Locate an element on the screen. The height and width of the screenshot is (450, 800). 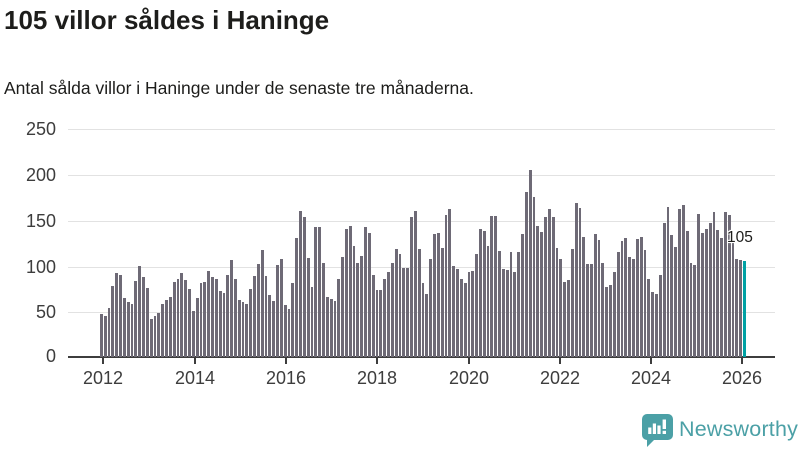
x-axis-label-2026: 2026 is located at coordinates (742, 378).